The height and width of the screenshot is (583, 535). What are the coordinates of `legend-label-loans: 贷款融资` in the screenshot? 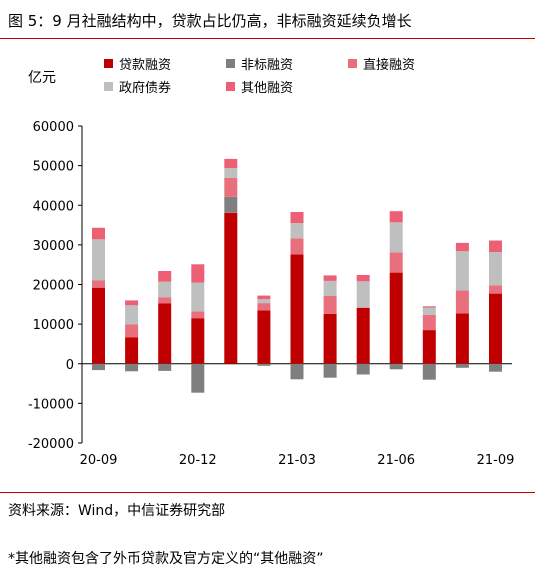 It's located at (145, 65).